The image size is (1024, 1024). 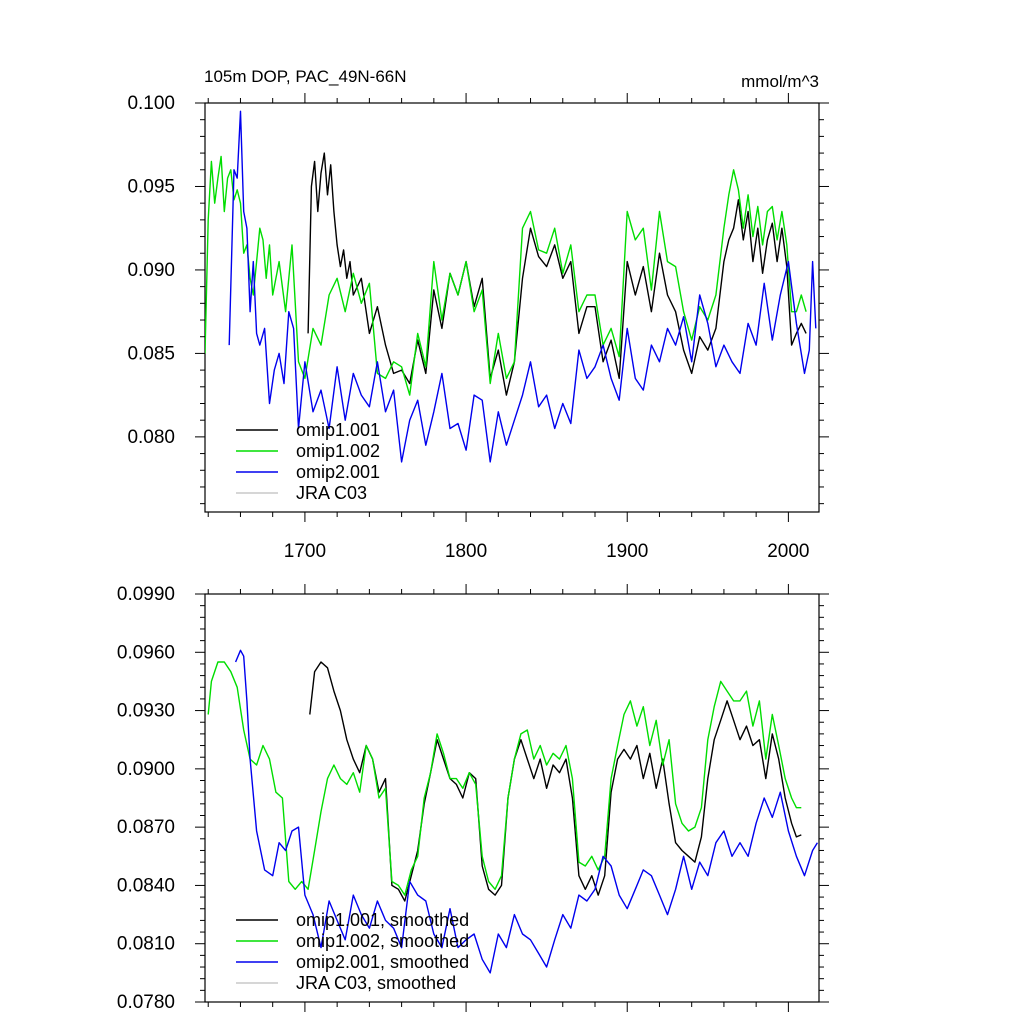 What do you see at coordinates (338, 451) in the screenshot?
I see `legend-label: omip1.002` at bounding box center [338, 451].